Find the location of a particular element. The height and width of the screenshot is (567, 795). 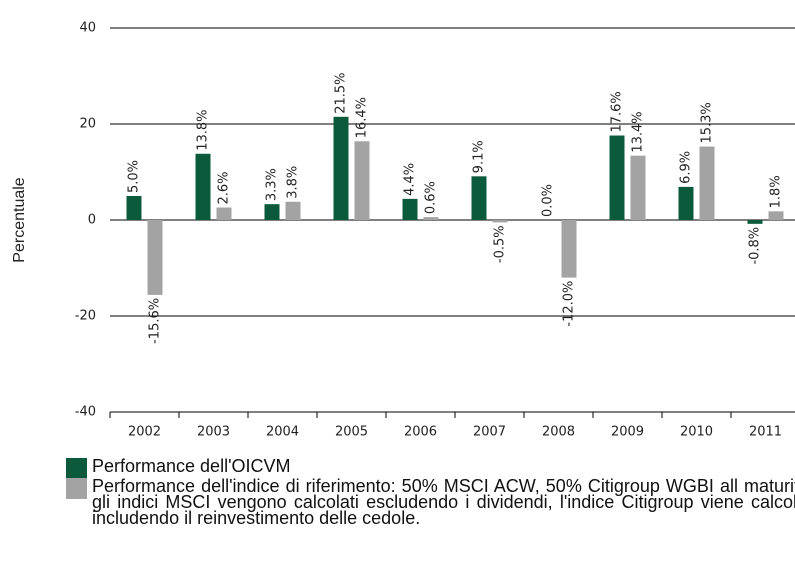

x-tick-label: 2011 is located at coordinates (765, 432).